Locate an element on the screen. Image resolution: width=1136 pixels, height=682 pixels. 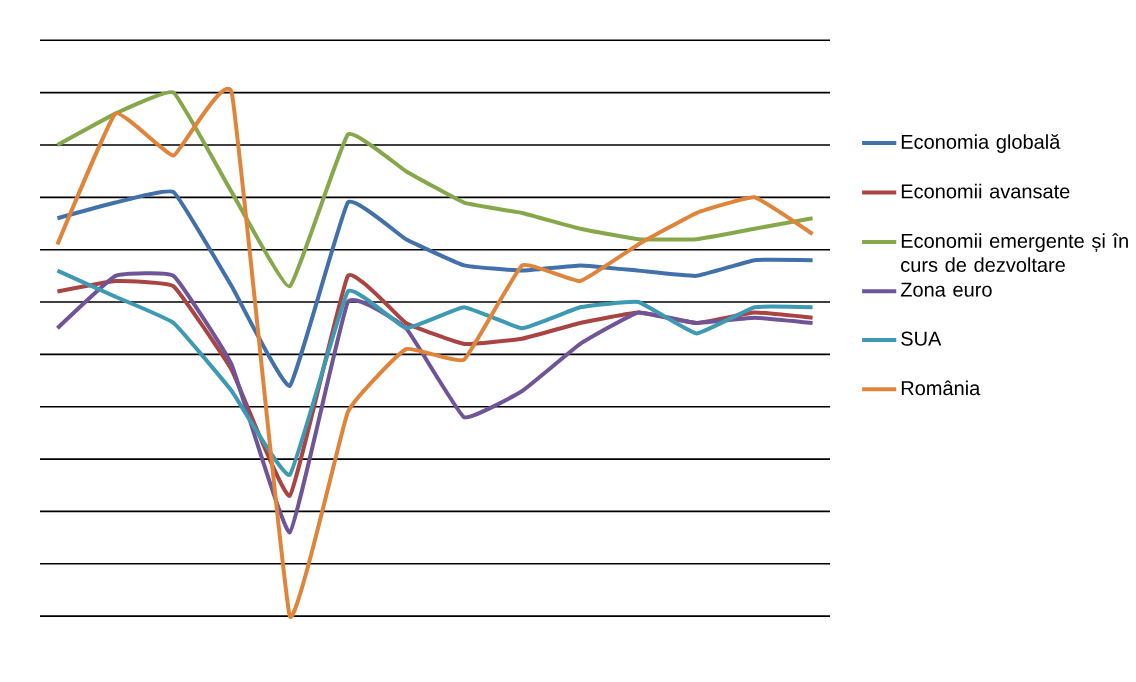
legend-label: Economii emergente și în curs de dezvoltare is located at coordinates (1014, 252).